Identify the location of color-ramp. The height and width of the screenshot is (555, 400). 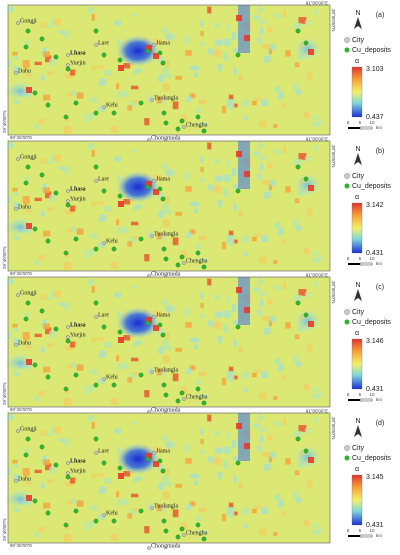
(357, 364).